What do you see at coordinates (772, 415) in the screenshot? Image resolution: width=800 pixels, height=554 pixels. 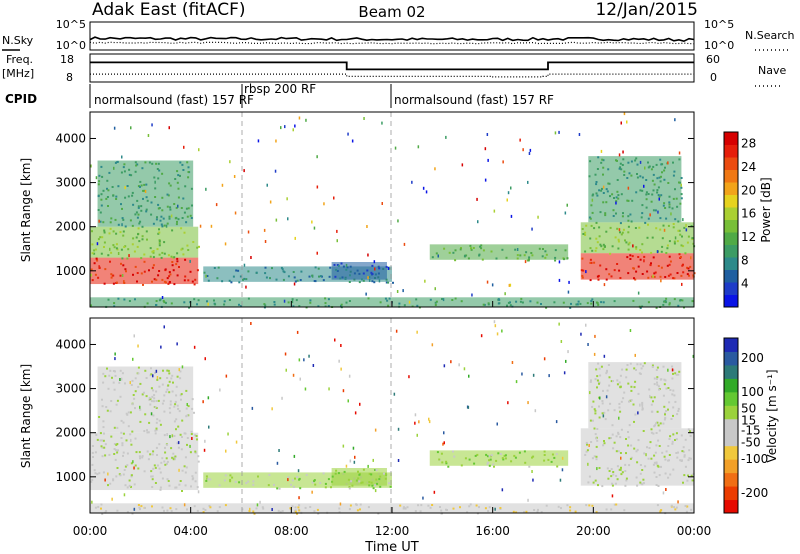 I see `velocity-colorbar-label: Velocity [m s⁻¹]` at bounding box center [772, 415].